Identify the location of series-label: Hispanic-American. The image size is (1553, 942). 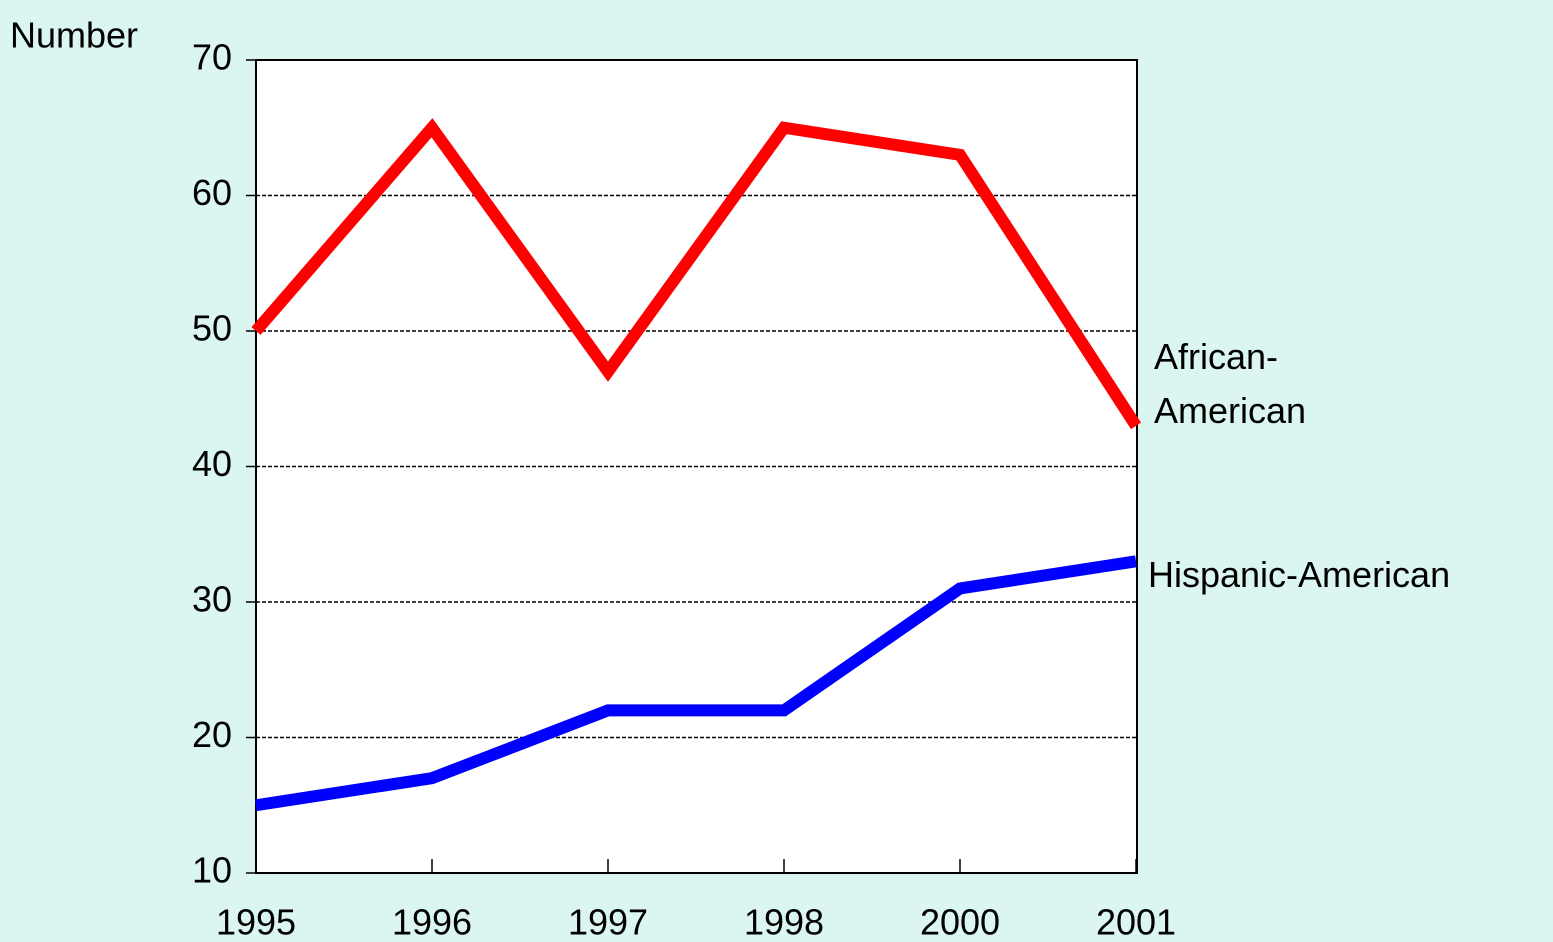
(1299, 574).